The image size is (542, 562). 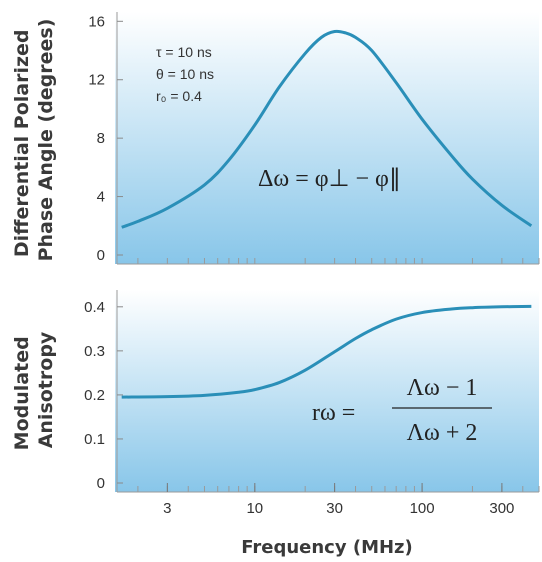 What do you see at coordinates (326, 351) in the screenshot?
I see `bottom-series-line` at bounding box center [326, 351].